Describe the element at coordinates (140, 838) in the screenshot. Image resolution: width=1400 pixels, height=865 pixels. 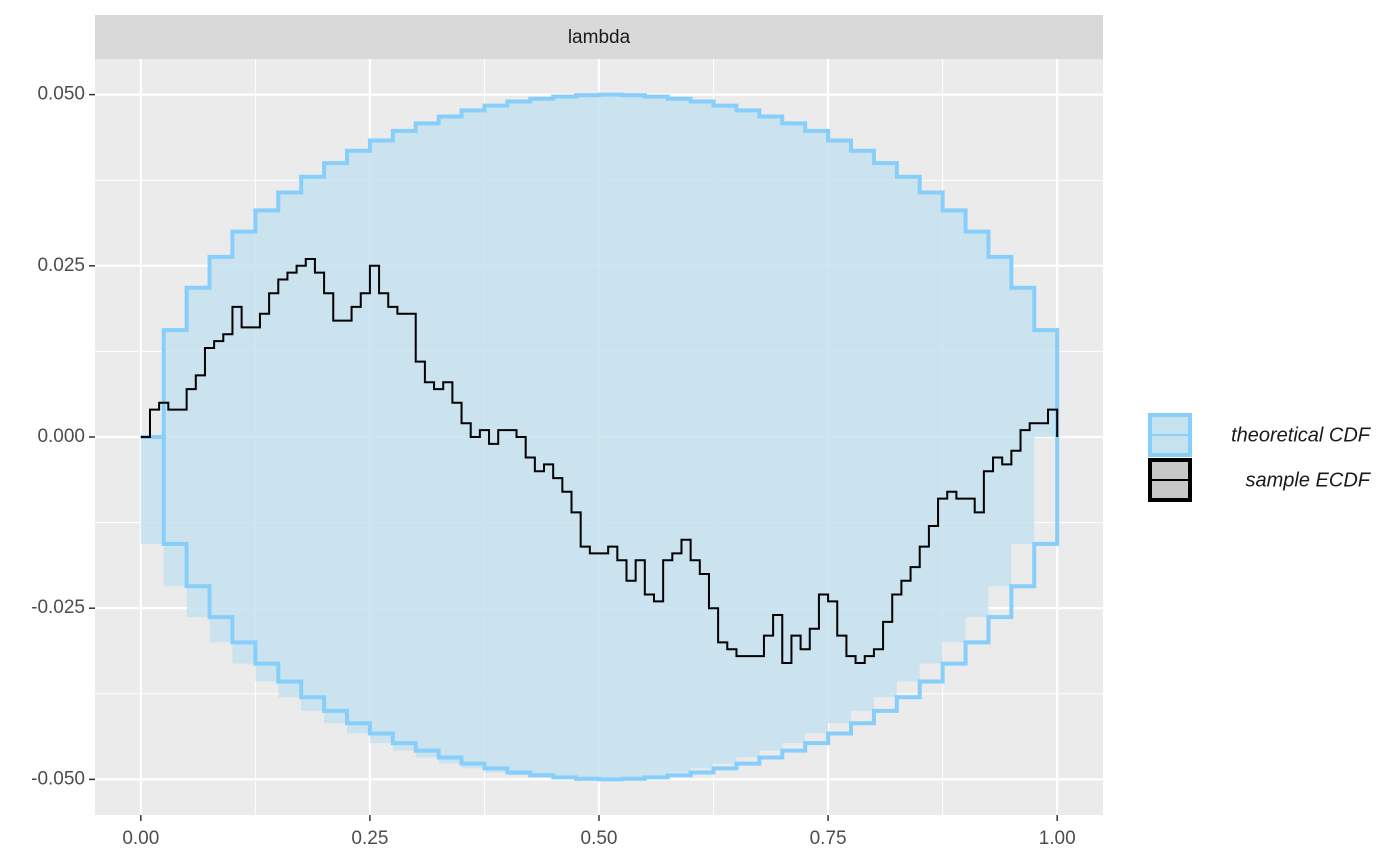
I see `x-tick-label: 0.00` at that location.